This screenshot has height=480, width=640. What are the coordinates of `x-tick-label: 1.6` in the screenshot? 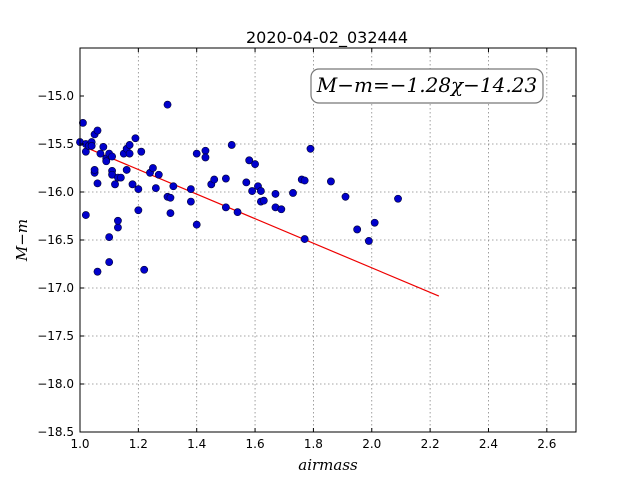 It's located at (255, 444).